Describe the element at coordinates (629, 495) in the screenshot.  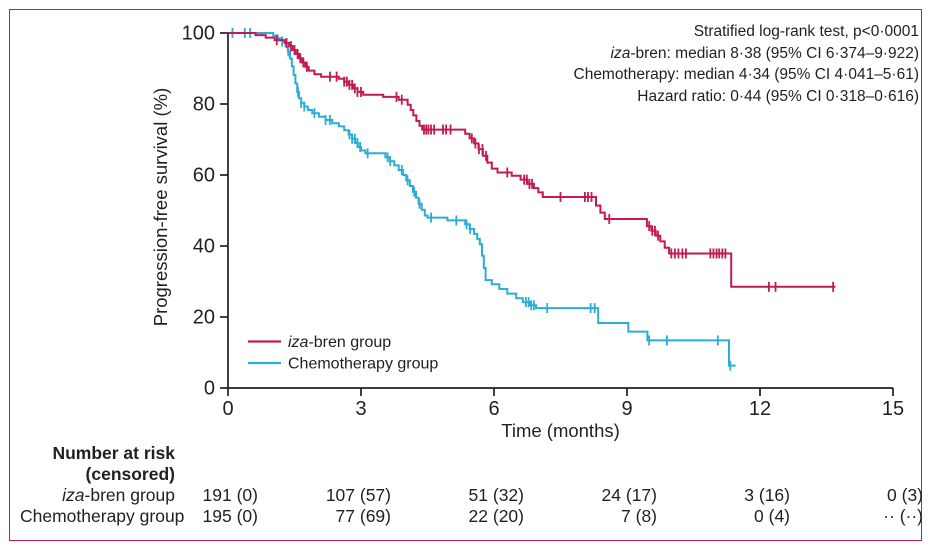
I see `risk-value: 24 (17)` at that location.